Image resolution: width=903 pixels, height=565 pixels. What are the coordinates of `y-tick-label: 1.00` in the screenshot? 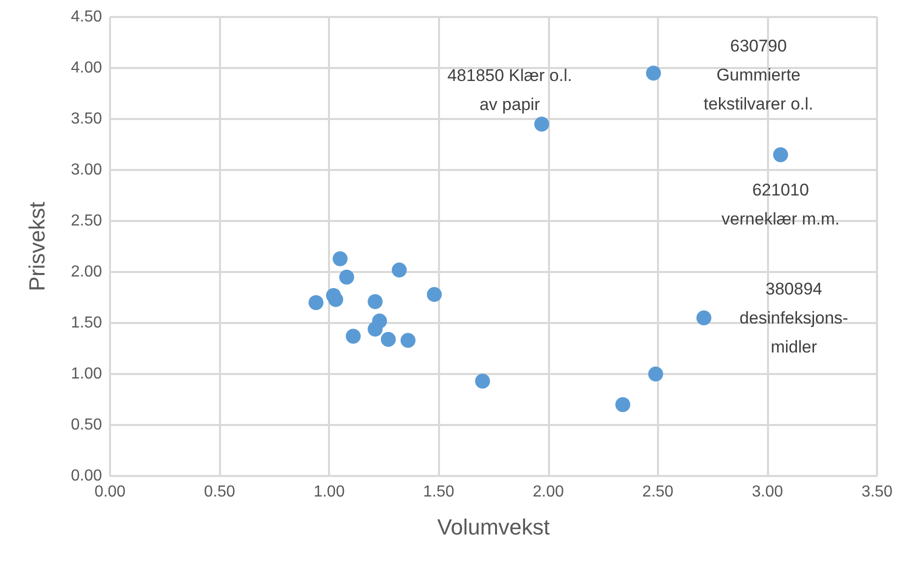 It's located at (86, 374).